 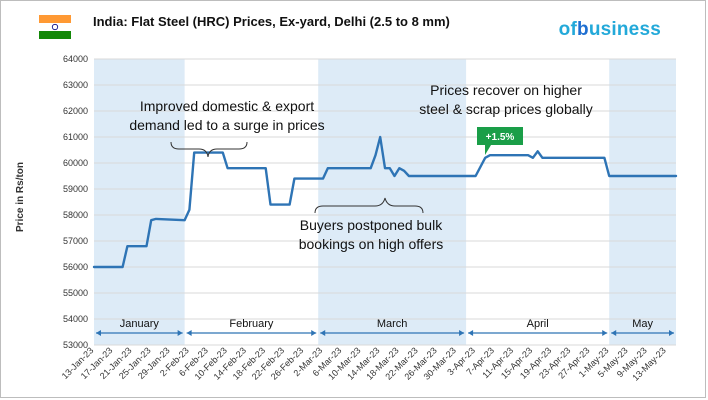 I want to click on y-tick-label: 59000, so click(x=75, y=189).